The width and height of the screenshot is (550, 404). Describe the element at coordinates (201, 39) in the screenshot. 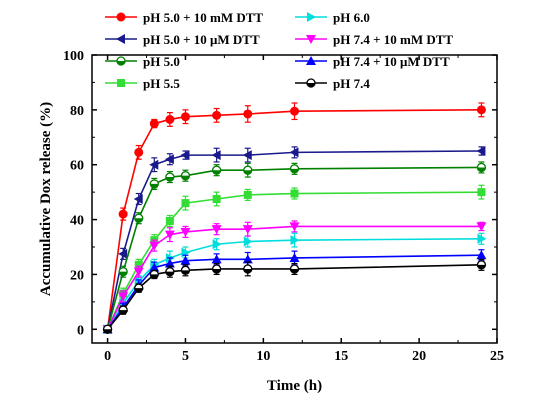

I see `legend-label: pH 5.0 + 10 μM DTT` at that location.